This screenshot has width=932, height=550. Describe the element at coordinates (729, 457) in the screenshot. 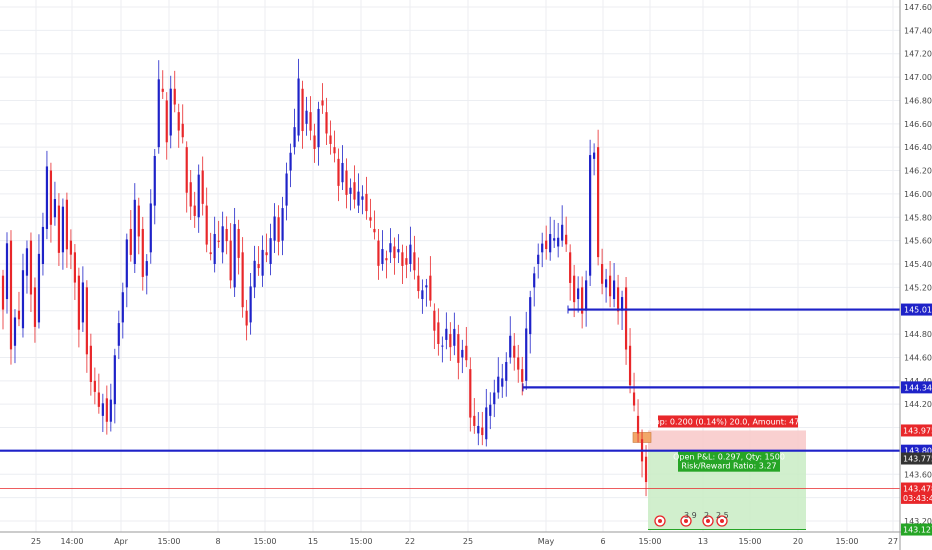

I see `pnl-label-text: Open P&L: 0.297, Qty: 1500` at that location.